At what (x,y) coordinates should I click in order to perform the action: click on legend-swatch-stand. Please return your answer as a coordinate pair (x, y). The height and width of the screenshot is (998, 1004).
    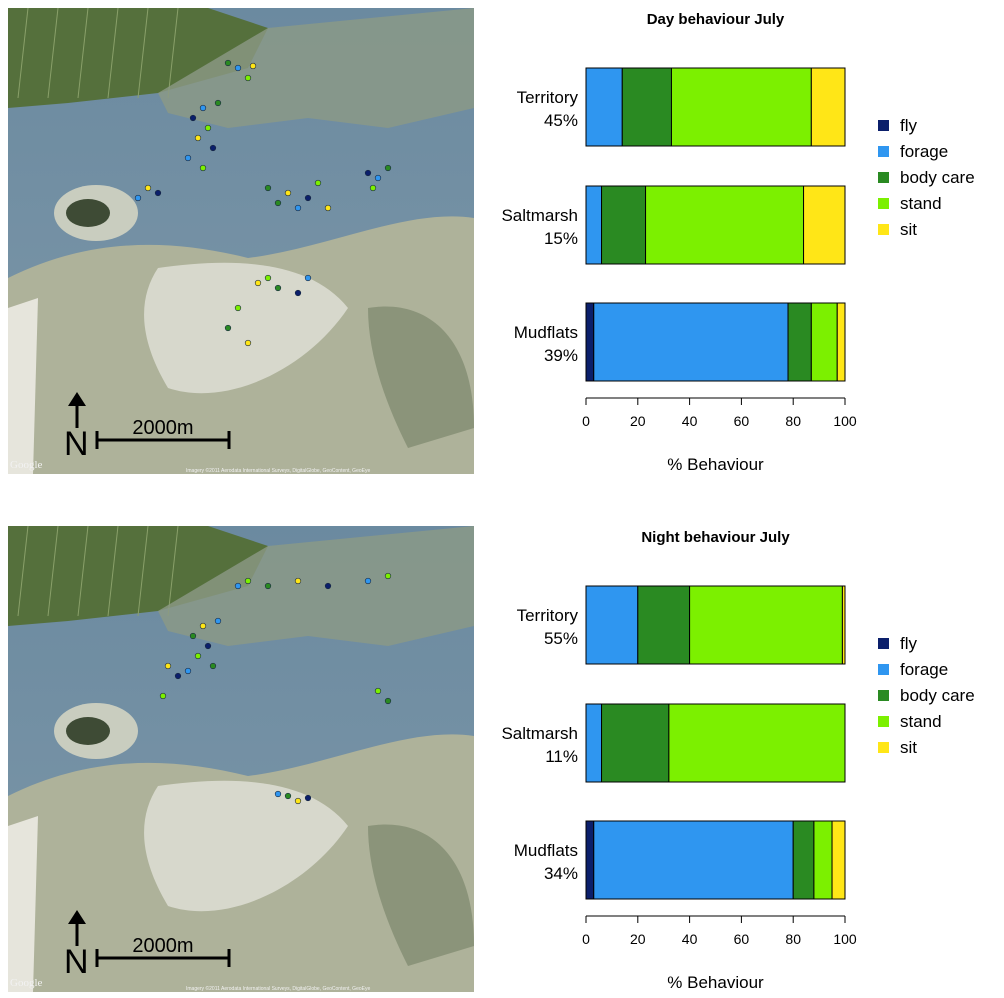
    Looking at the image, I should click on (883, 203).